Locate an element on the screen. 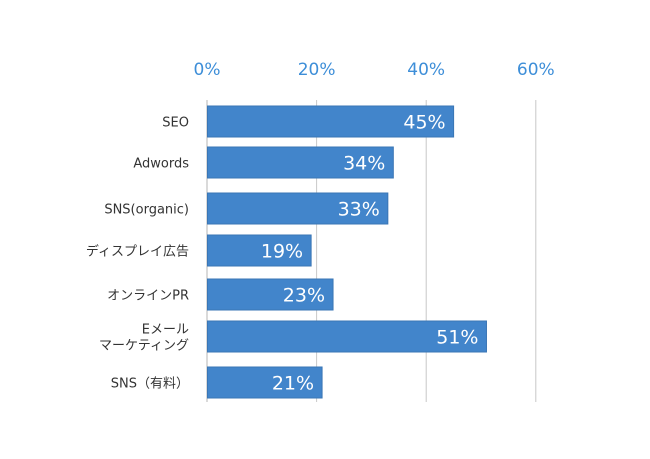 Image resolution: width=650 pixels, height=459 pixels. x-tick-label: 0% is located at coordinates (207, 70).